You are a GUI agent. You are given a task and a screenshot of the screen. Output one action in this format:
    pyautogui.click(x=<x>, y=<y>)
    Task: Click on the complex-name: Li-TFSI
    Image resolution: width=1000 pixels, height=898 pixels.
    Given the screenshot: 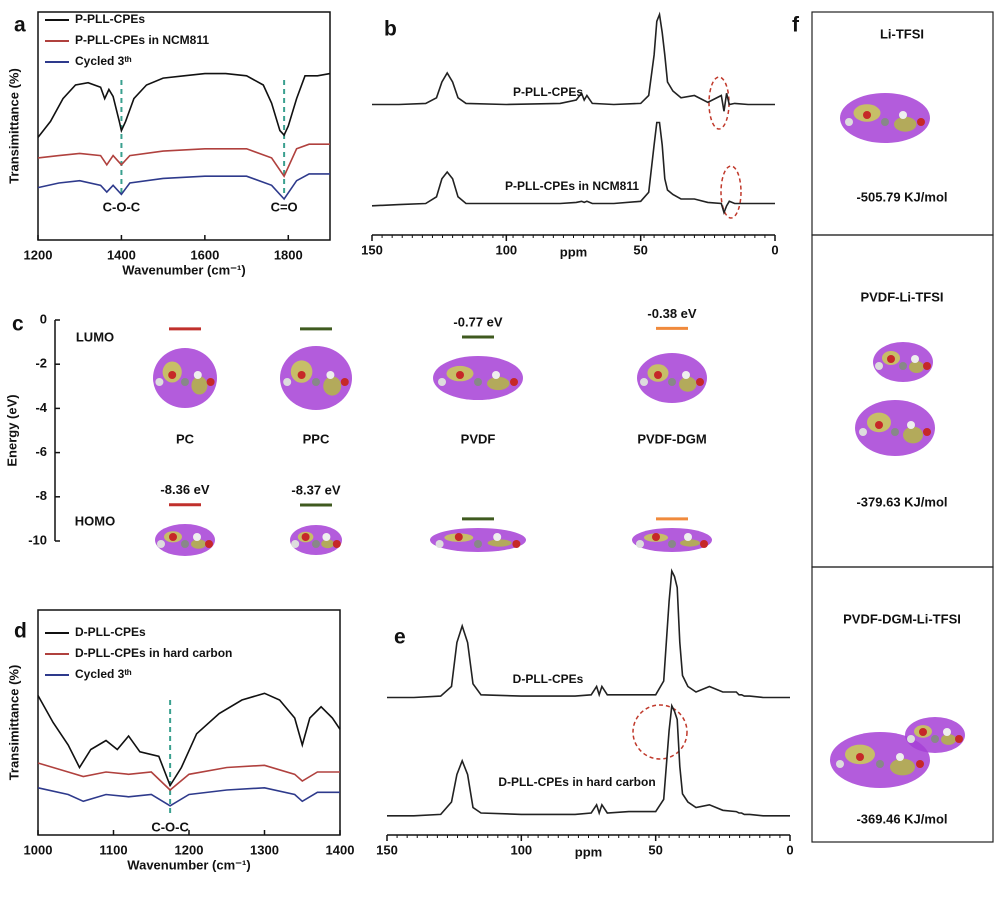 What is the action you would take?
    pyautogui.click(x=902, y=33)
    